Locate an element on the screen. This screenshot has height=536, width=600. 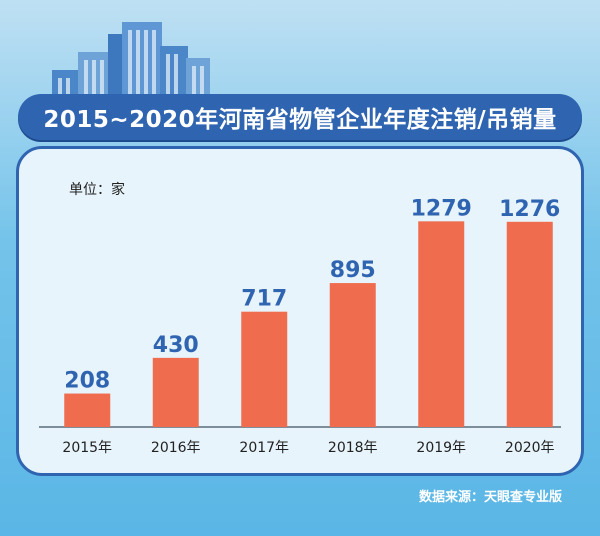
chart-title: 2015~2020年河南省物管企业年度注销/吊销量 is located at coordinates (300, 120).